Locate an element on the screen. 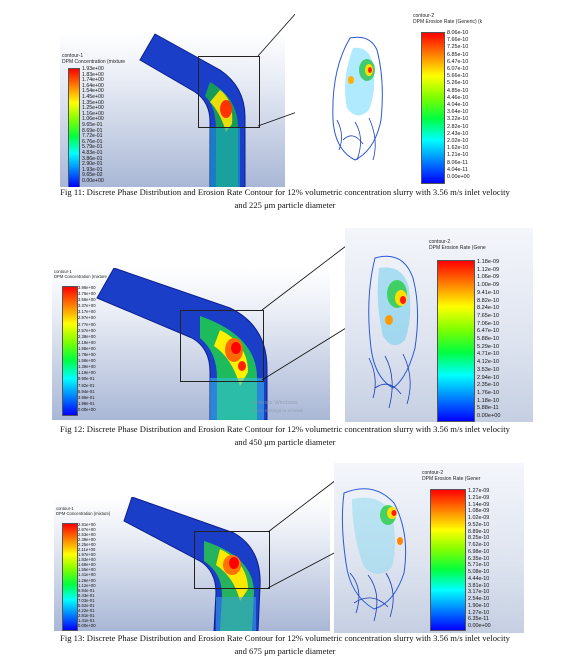 This screenshot has height=660, width=570. colorbar-tick-label: 4.71e-10 is located at coordinates (488, 354).